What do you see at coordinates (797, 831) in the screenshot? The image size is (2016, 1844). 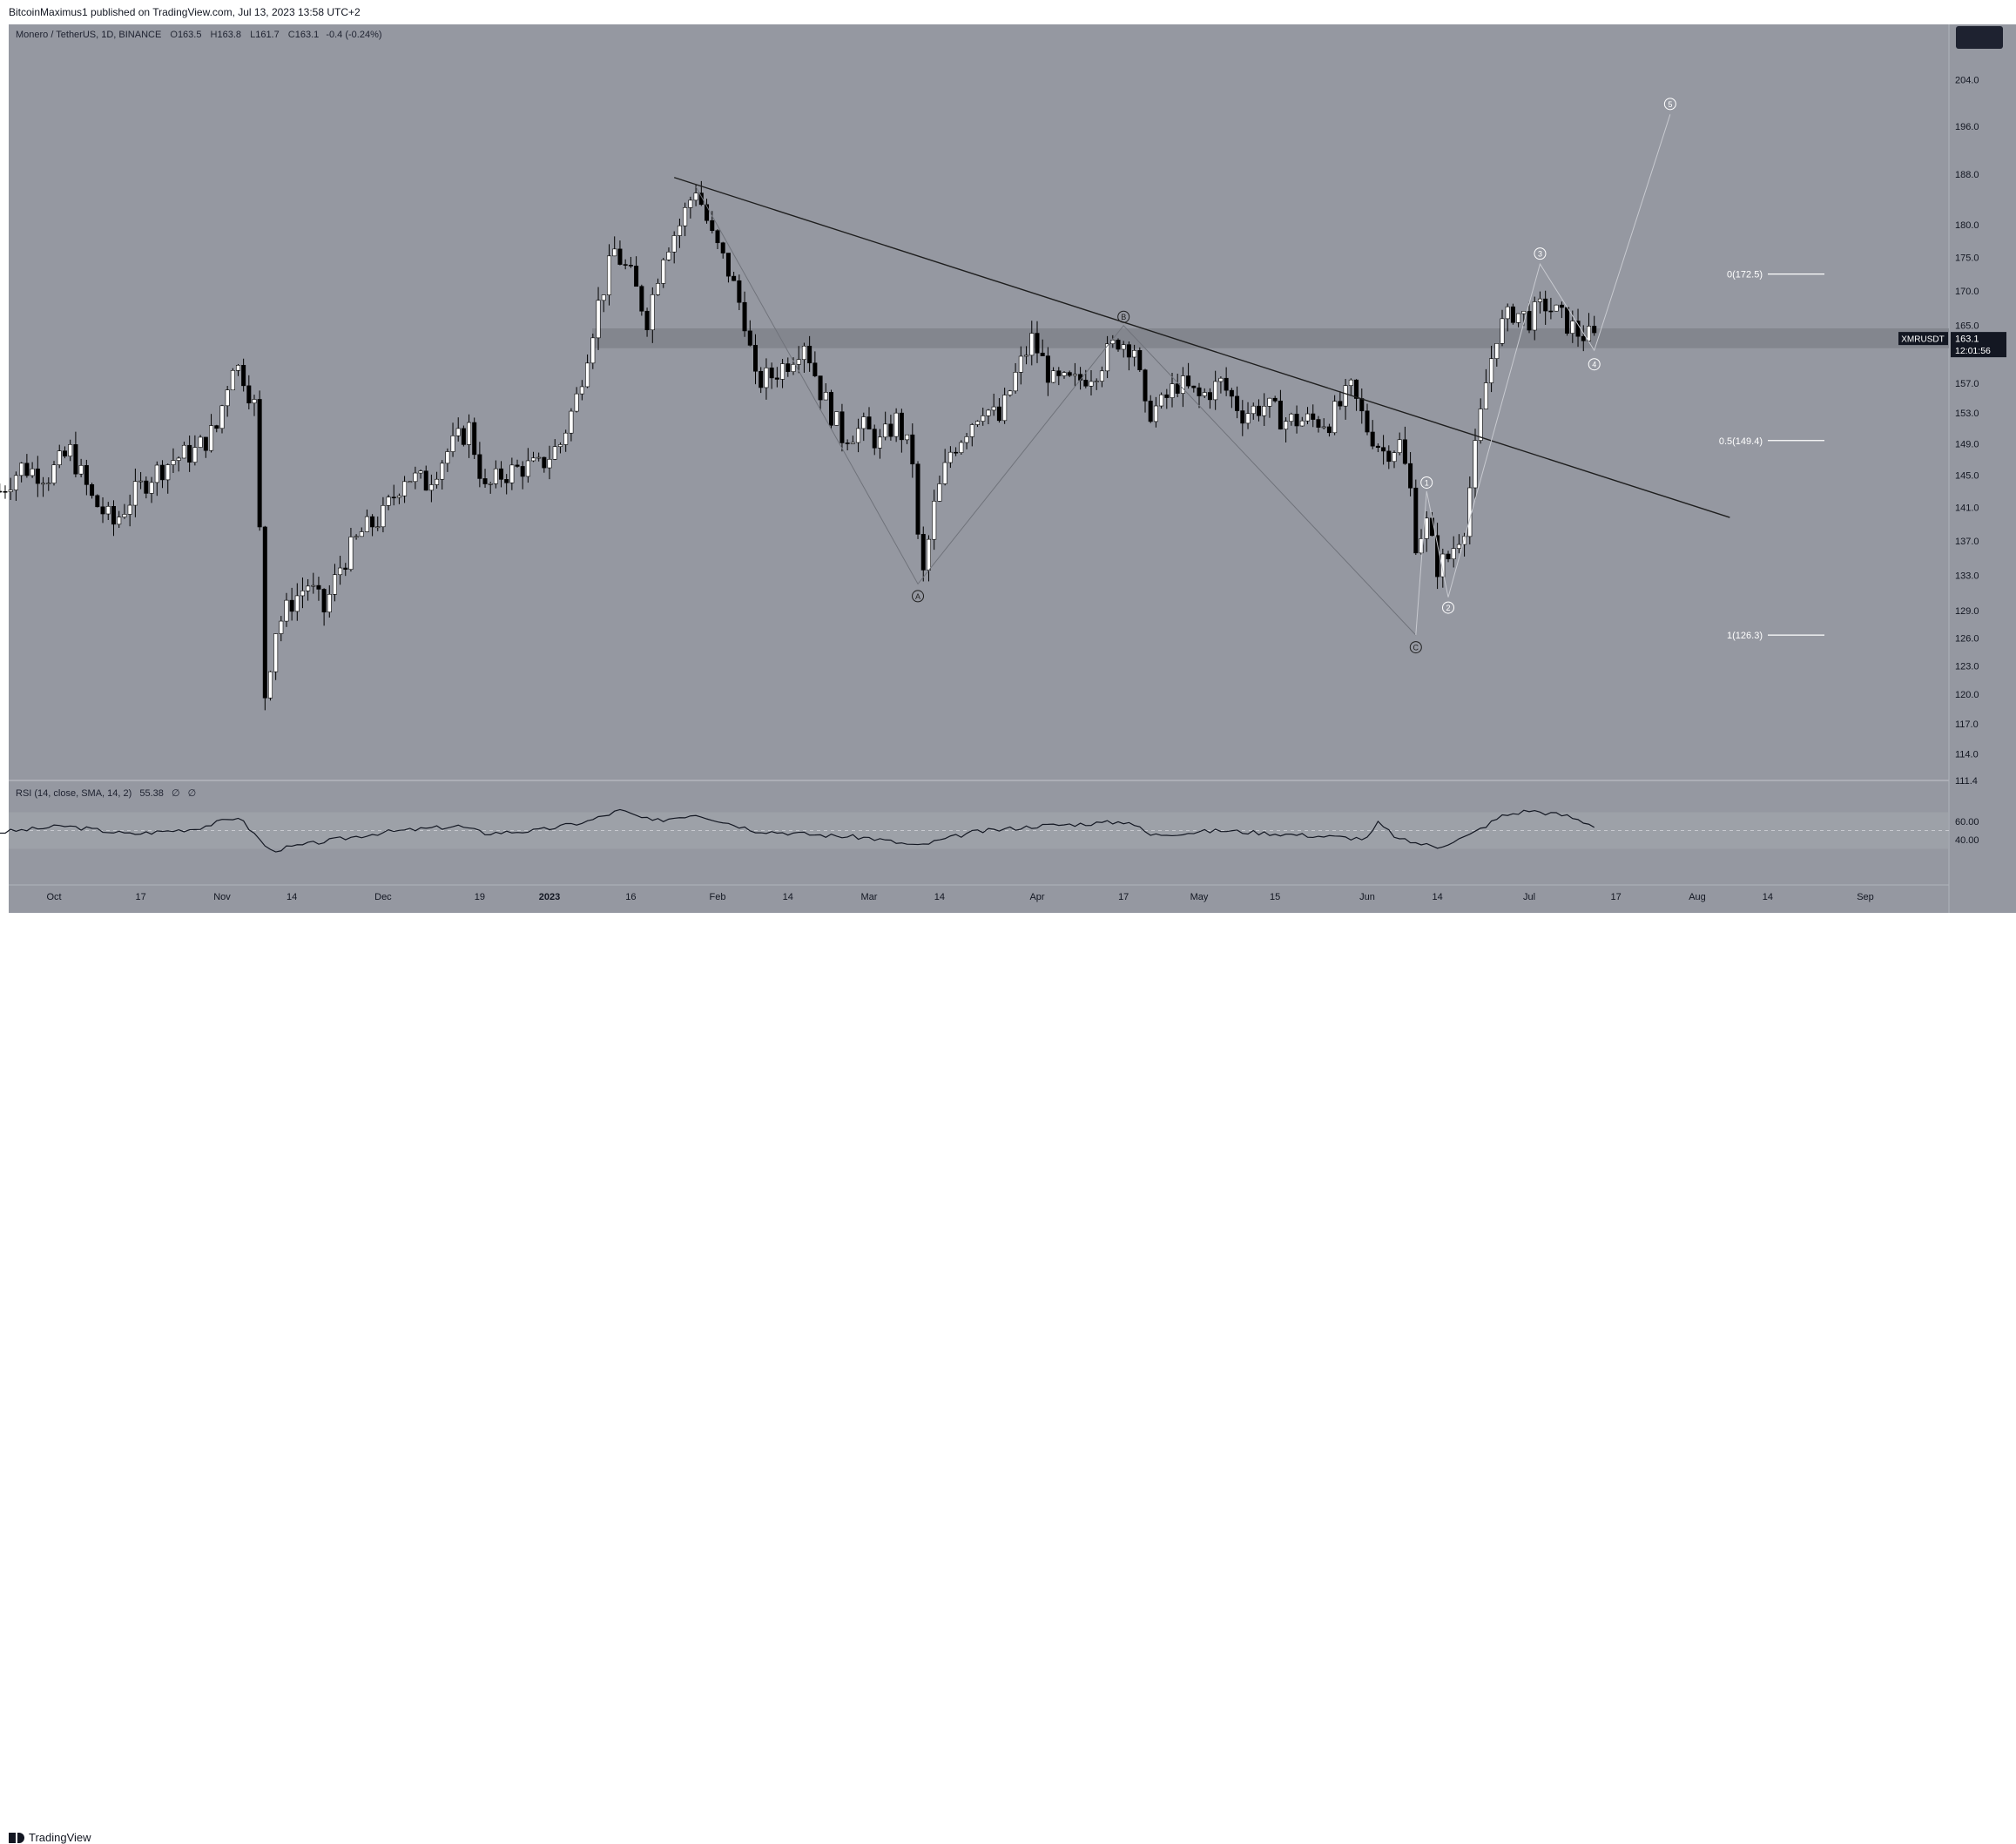 I see `rsi-line` at bounding box center [797, 831].